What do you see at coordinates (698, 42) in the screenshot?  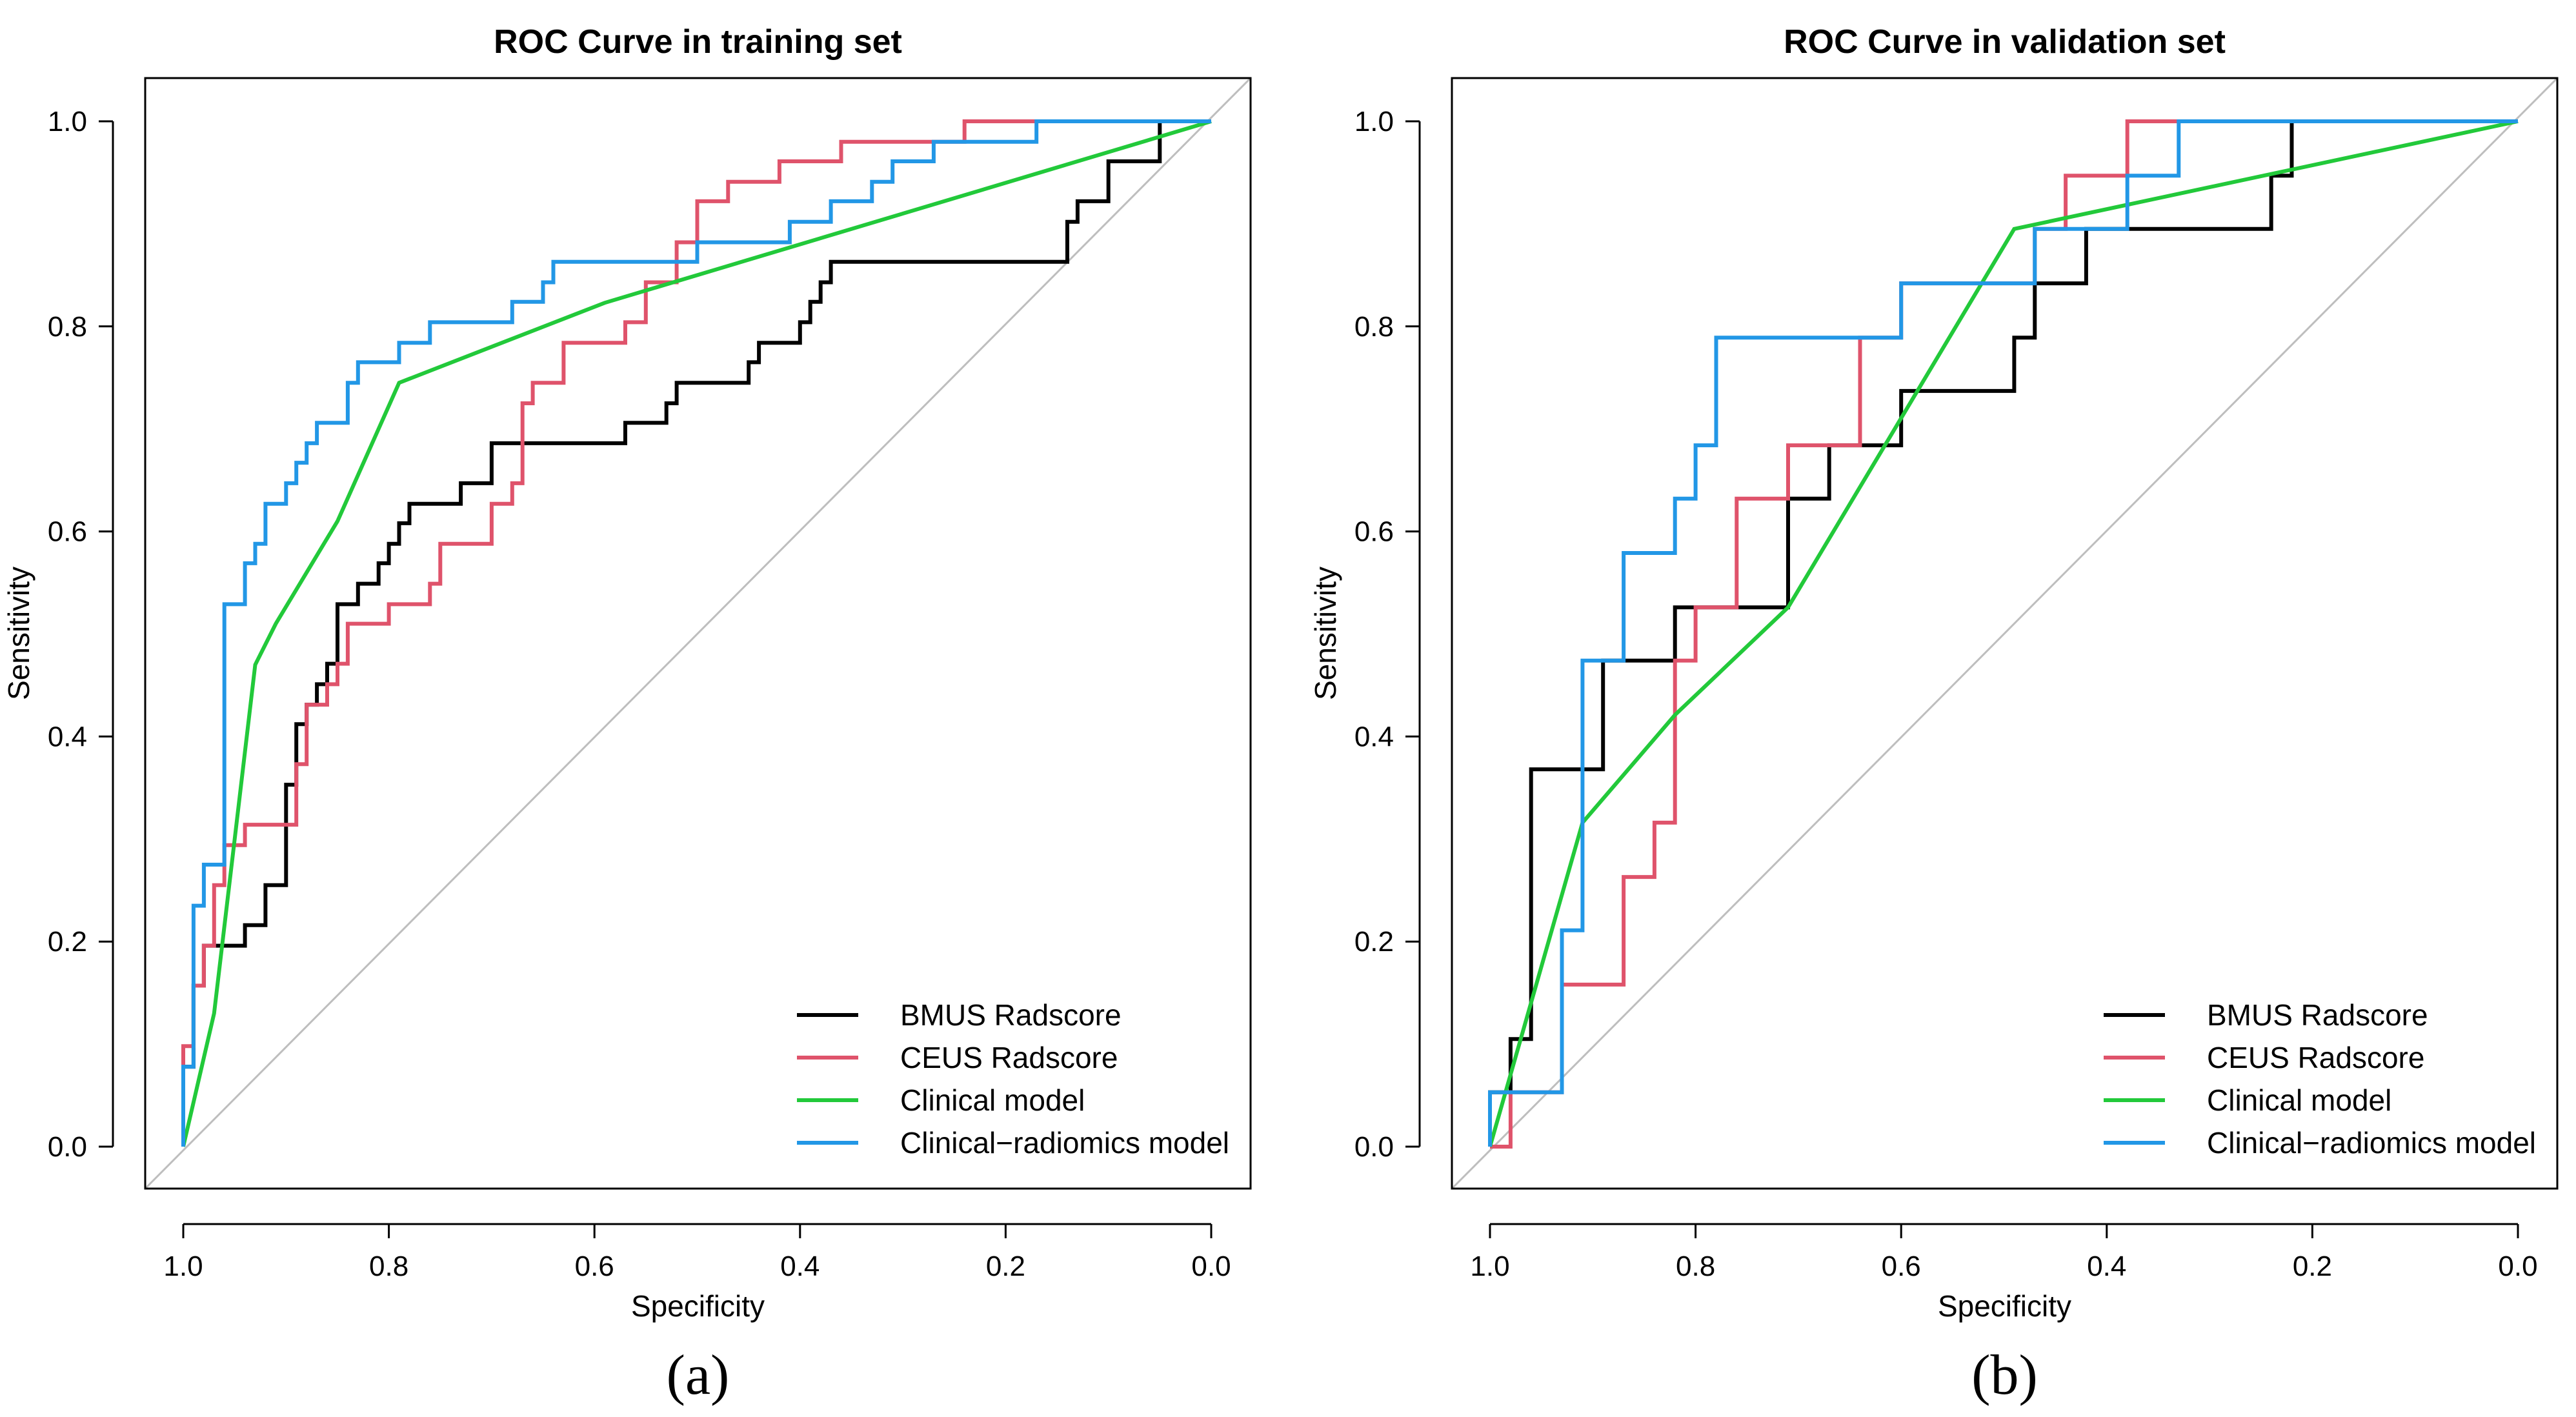 I see `chart-title: ROC Curve in training set` at bounding box center [698, 42].